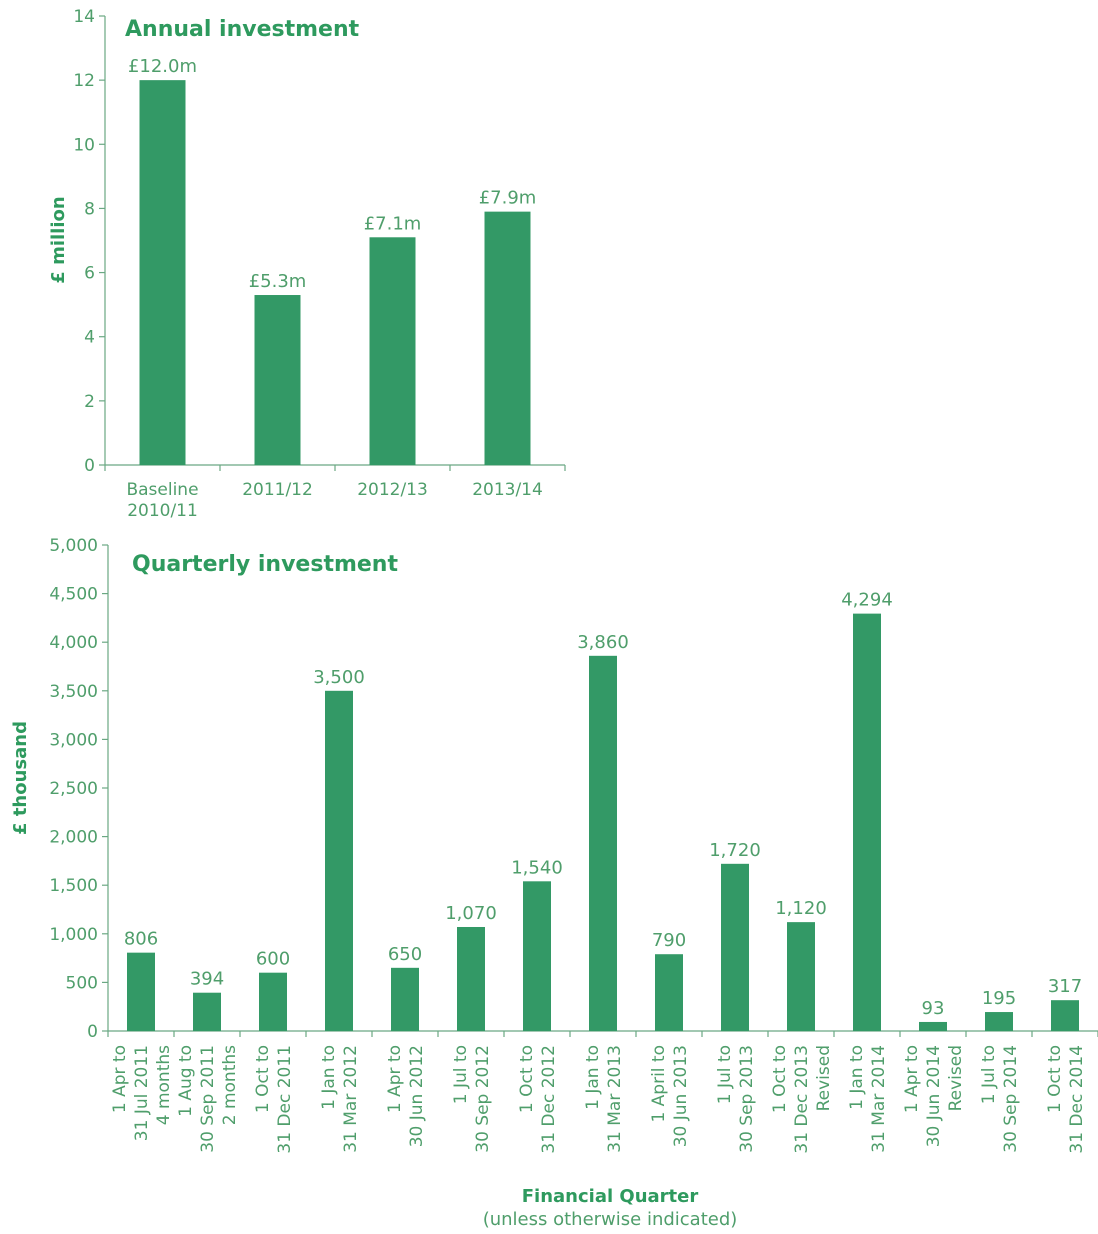  Describe the element at coordinates (142, 1093) in the screenshot. I see `quarterly-category-label: 31 Jul 2011` at that location.